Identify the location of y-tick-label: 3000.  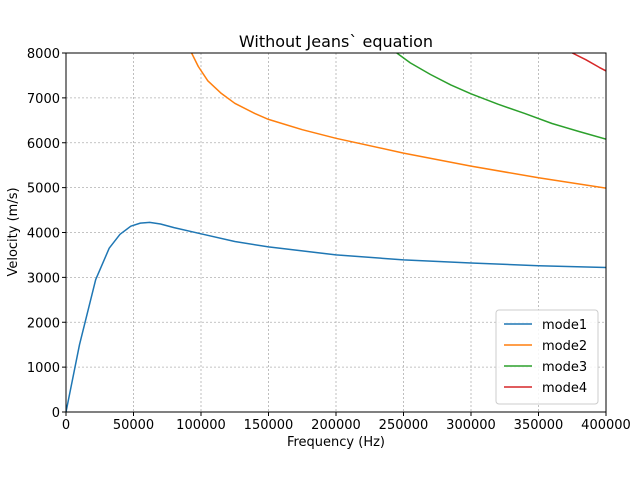
(43, 278).